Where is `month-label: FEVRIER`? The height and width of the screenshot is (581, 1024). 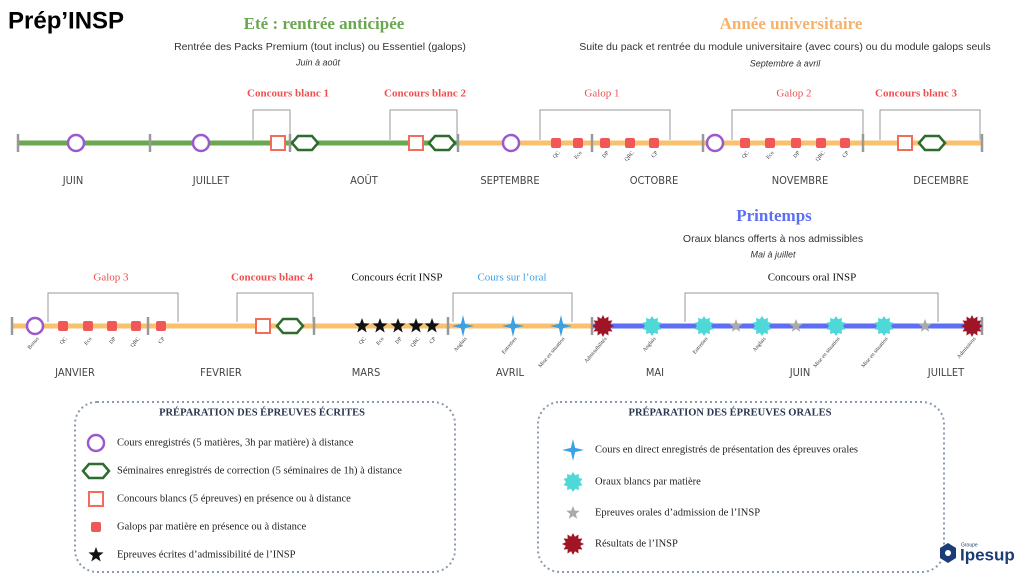 month-label: FEVRIER is located at coordinates (221, 372).